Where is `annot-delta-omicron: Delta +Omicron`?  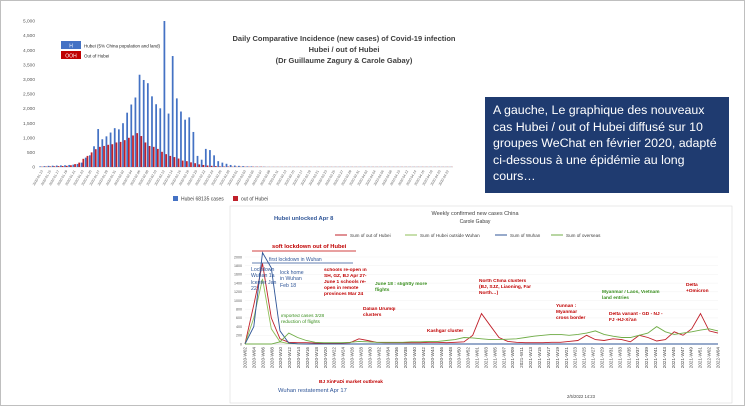 annot-delta-omicron: Delta +Omicron is located at coordinates (701, 289).